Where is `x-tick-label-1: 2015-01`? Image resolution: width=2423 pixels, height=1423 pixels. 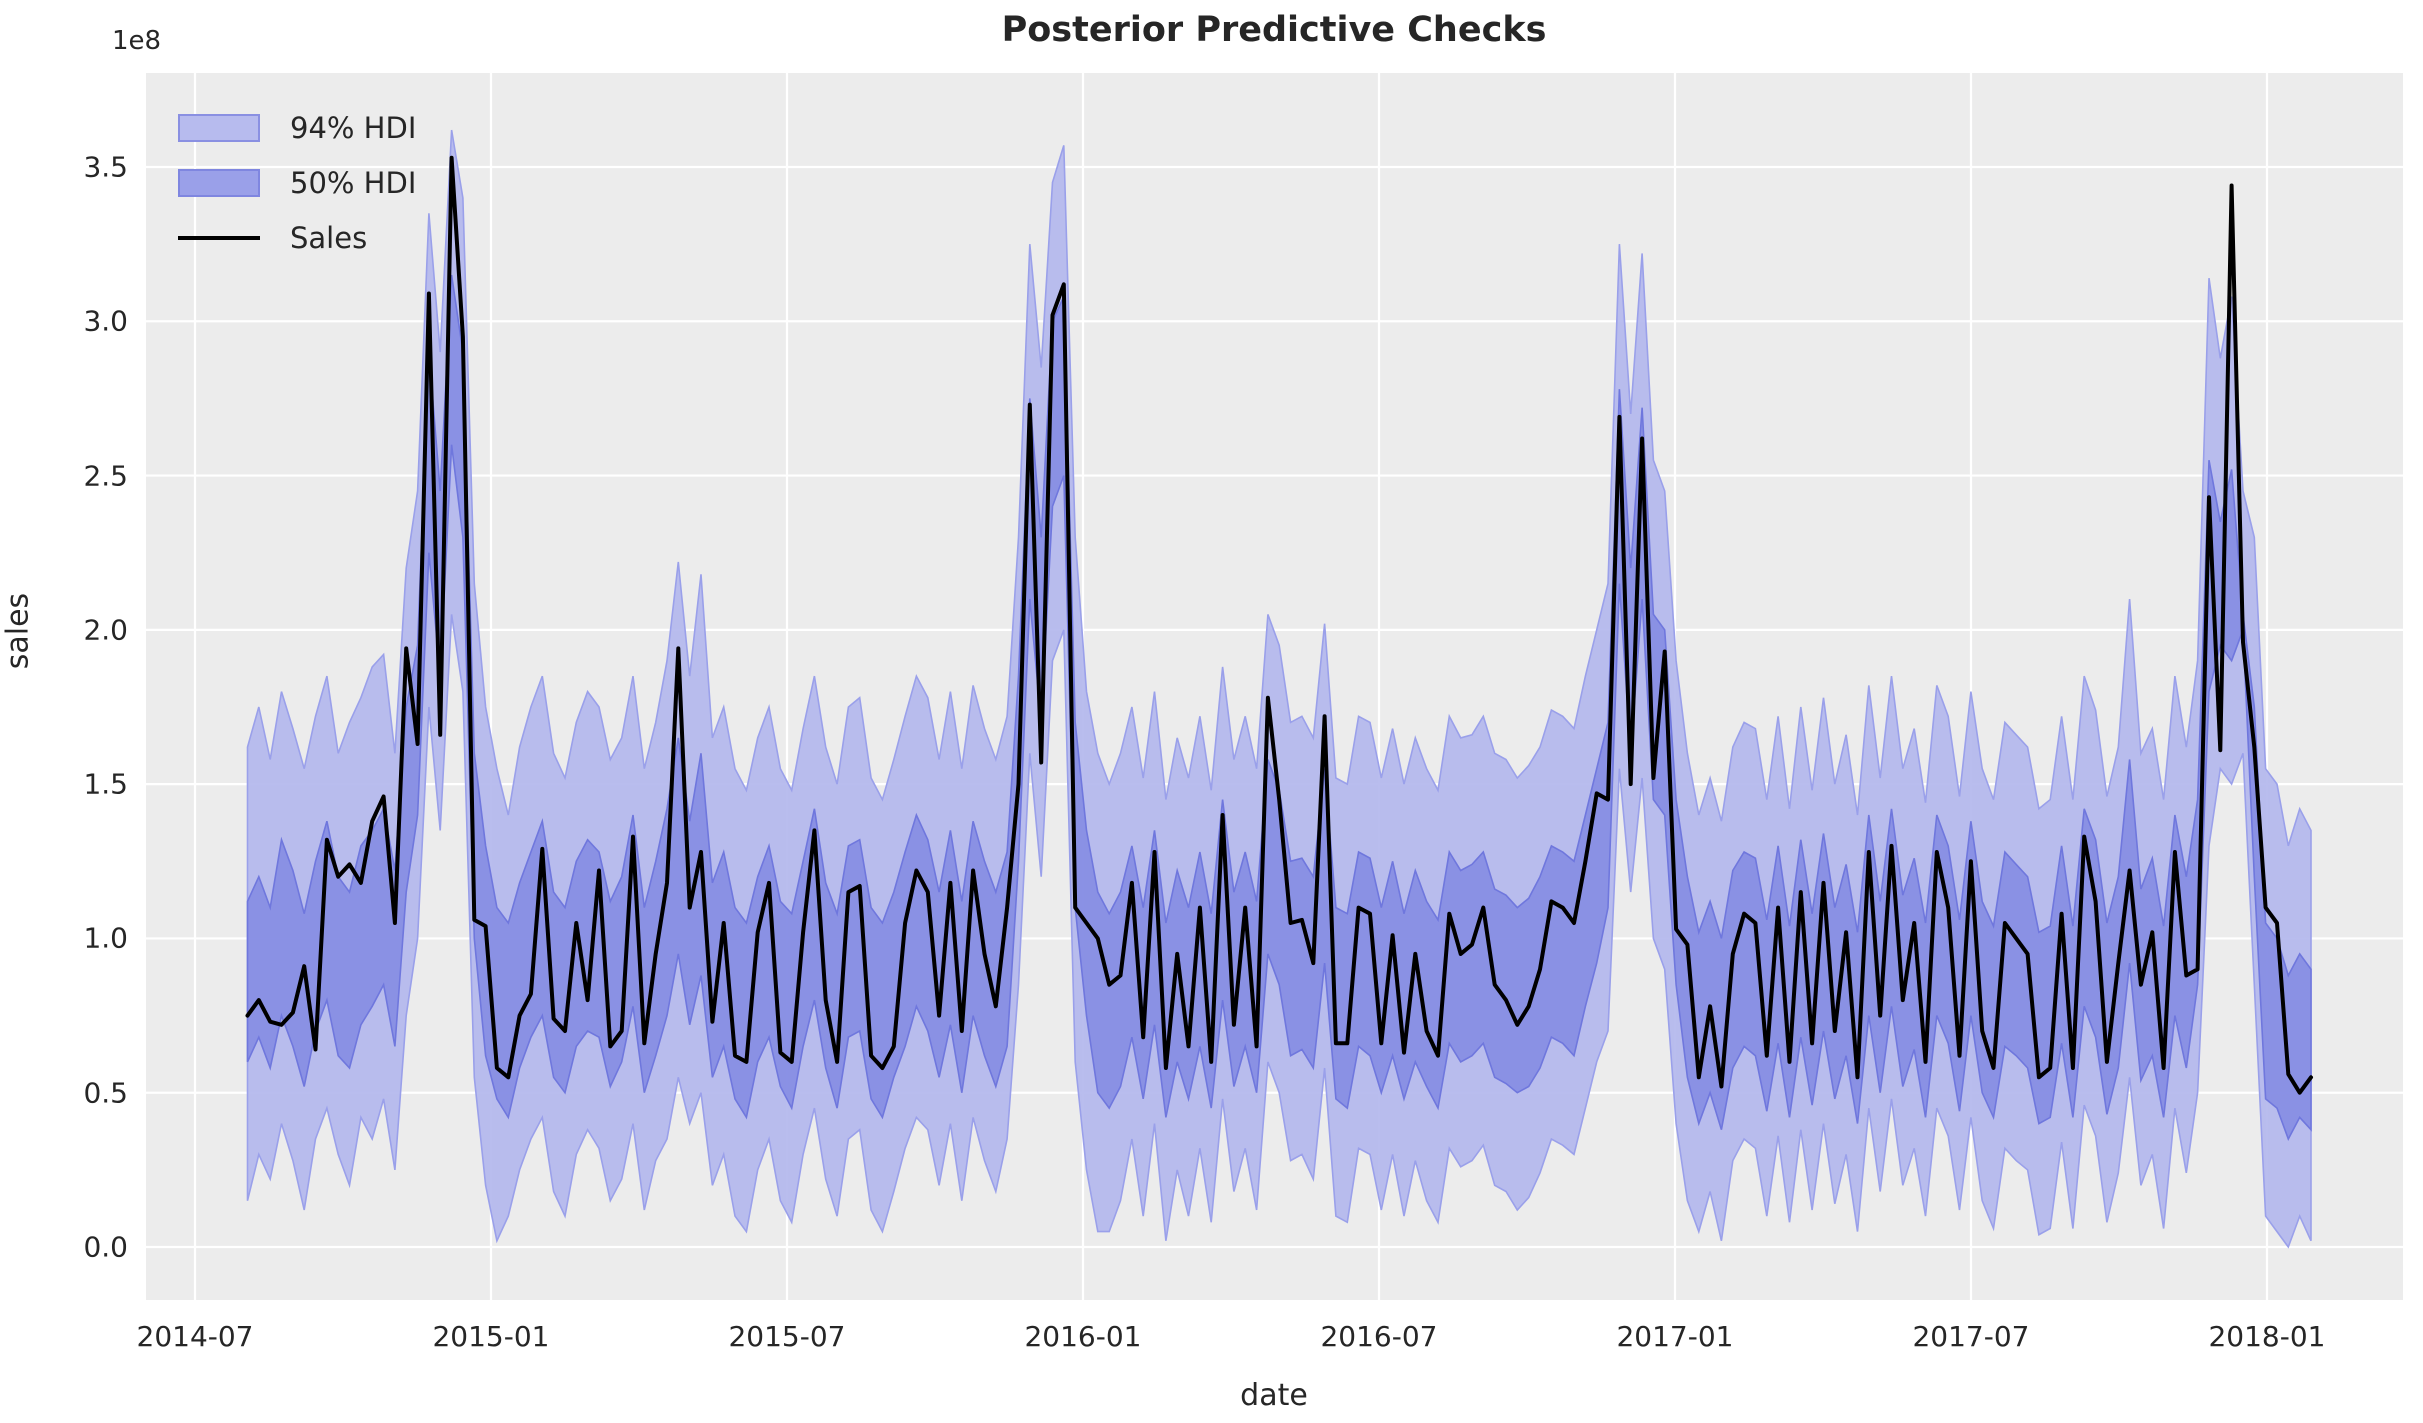
x-tick-label-1: 2015-01 is located at coordinates (491, 1336).